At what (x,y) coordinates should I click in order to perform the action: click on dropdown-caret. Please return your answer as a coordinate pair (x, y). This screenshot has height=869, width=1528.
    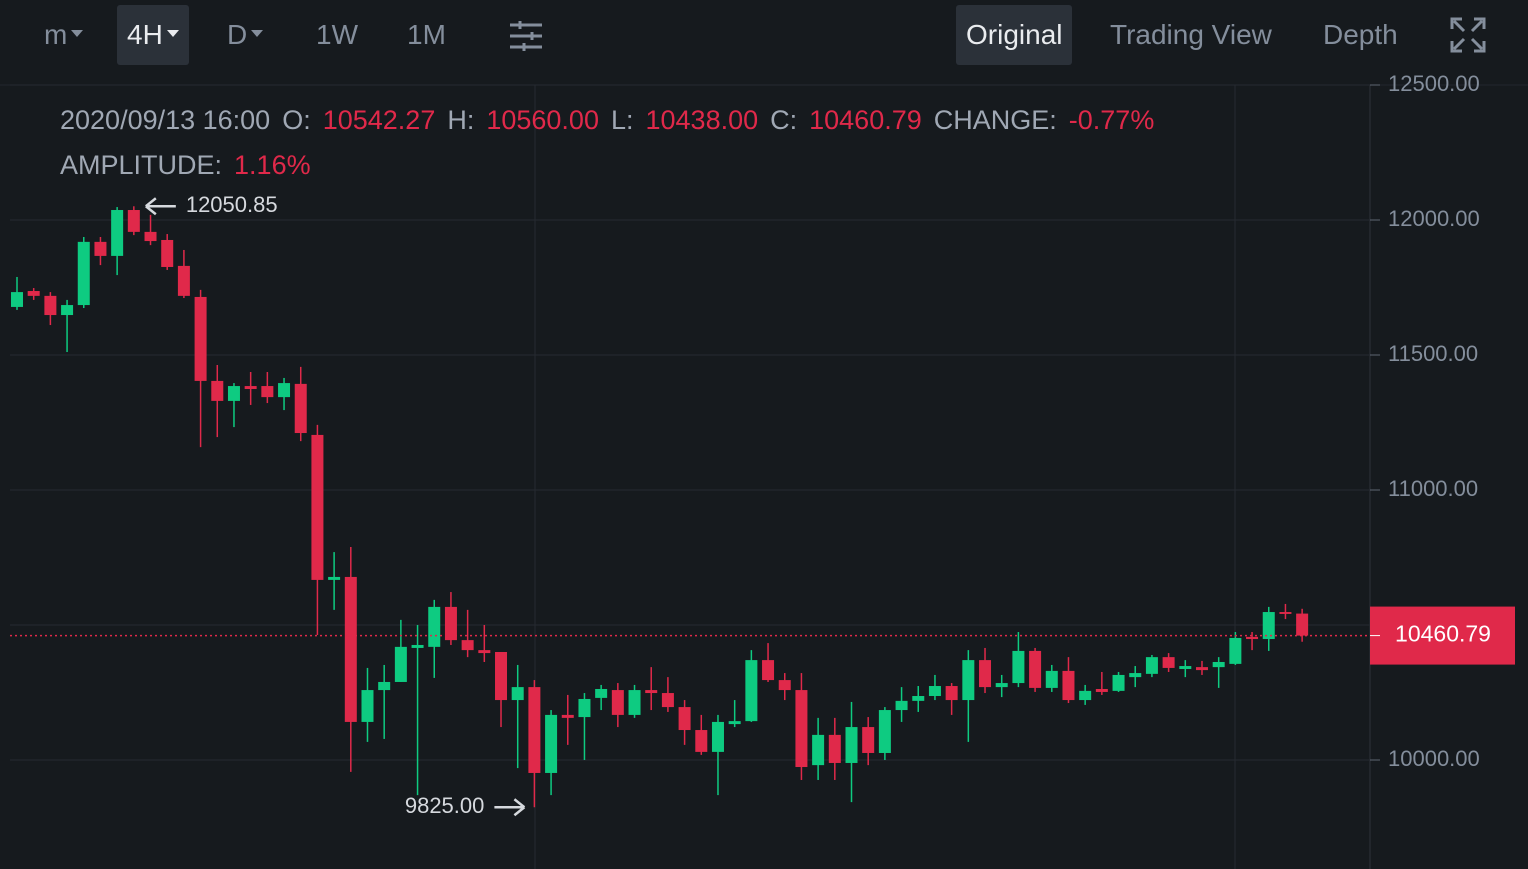
    Looking at the image, I should click on (172, 34).